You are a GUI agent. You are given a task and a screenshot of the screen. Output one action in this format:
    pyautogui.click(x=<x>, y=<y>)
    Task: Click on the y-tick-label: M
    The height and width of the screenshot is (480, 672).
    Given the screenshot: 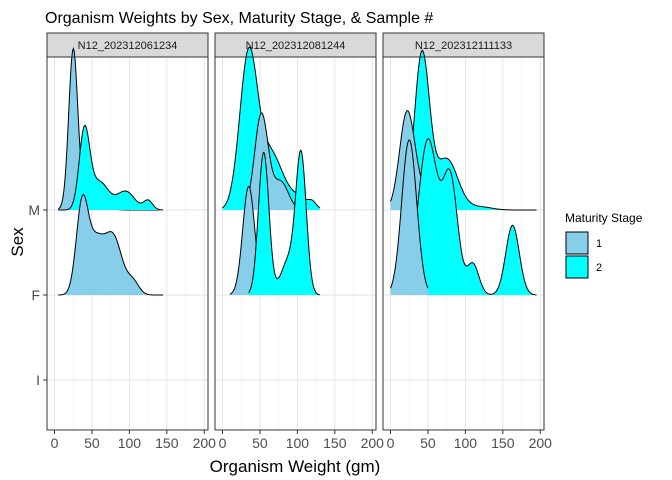 What is the action you would take?
    pyautogui.click(x=34, y=210)
    